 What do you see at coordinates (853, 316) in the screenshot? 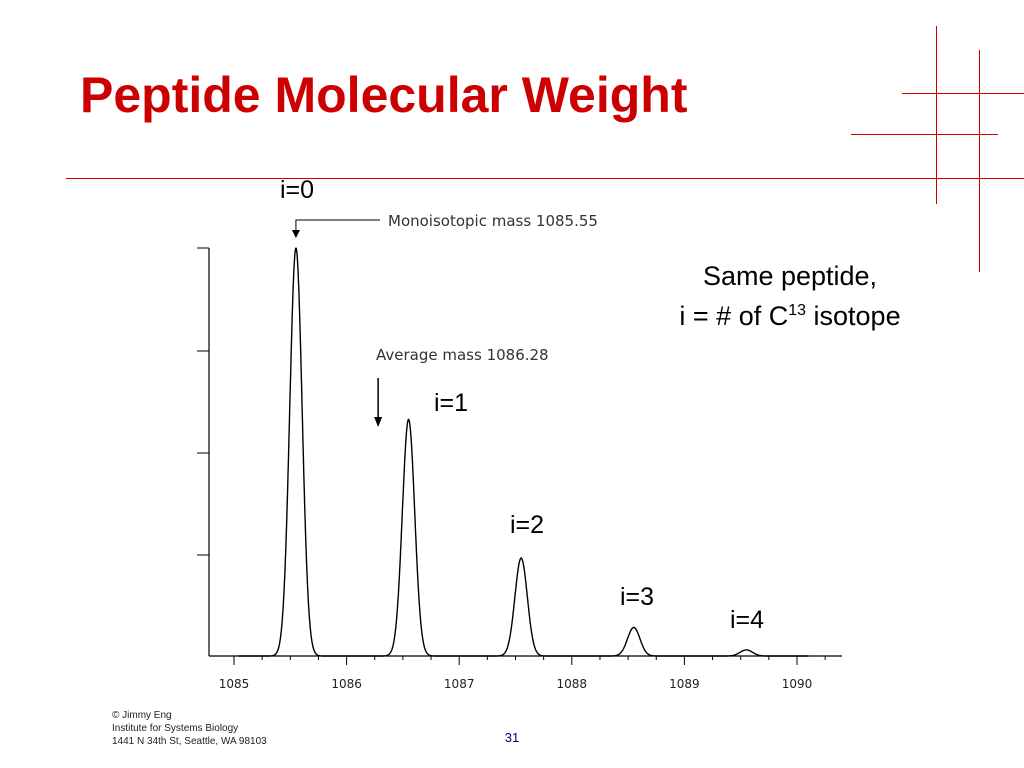
I see `note-line-2-suffix: isotope` at bounding box center [853, 316].